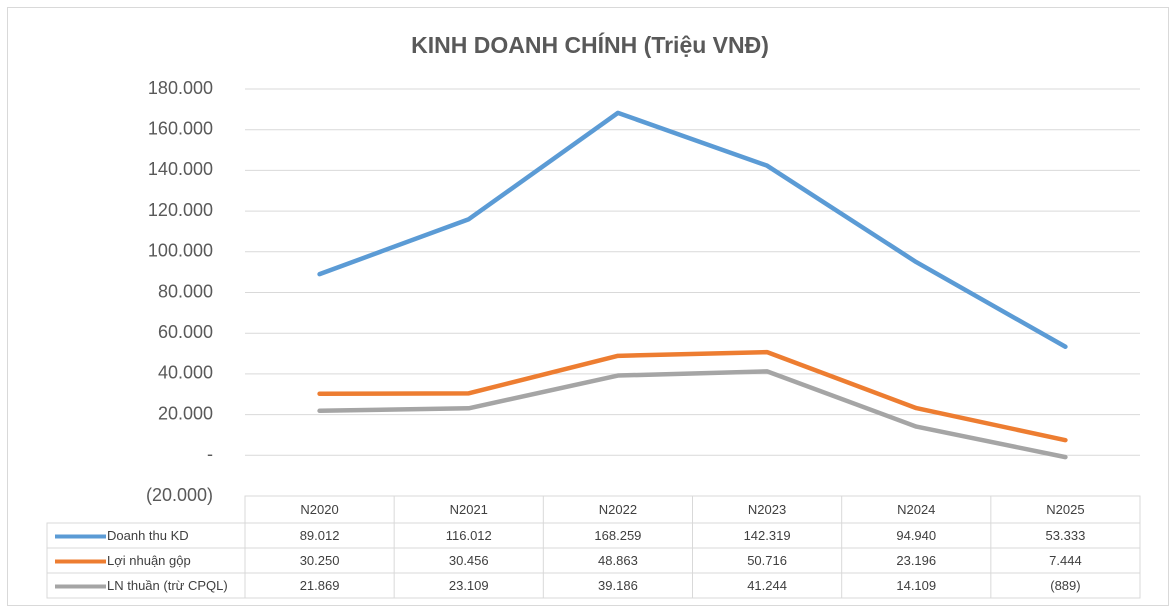  What do you see at coordinates (185, 332) in the screenshot?
I see `y-tick-label: 60.000` at bounding box center [185, 332].